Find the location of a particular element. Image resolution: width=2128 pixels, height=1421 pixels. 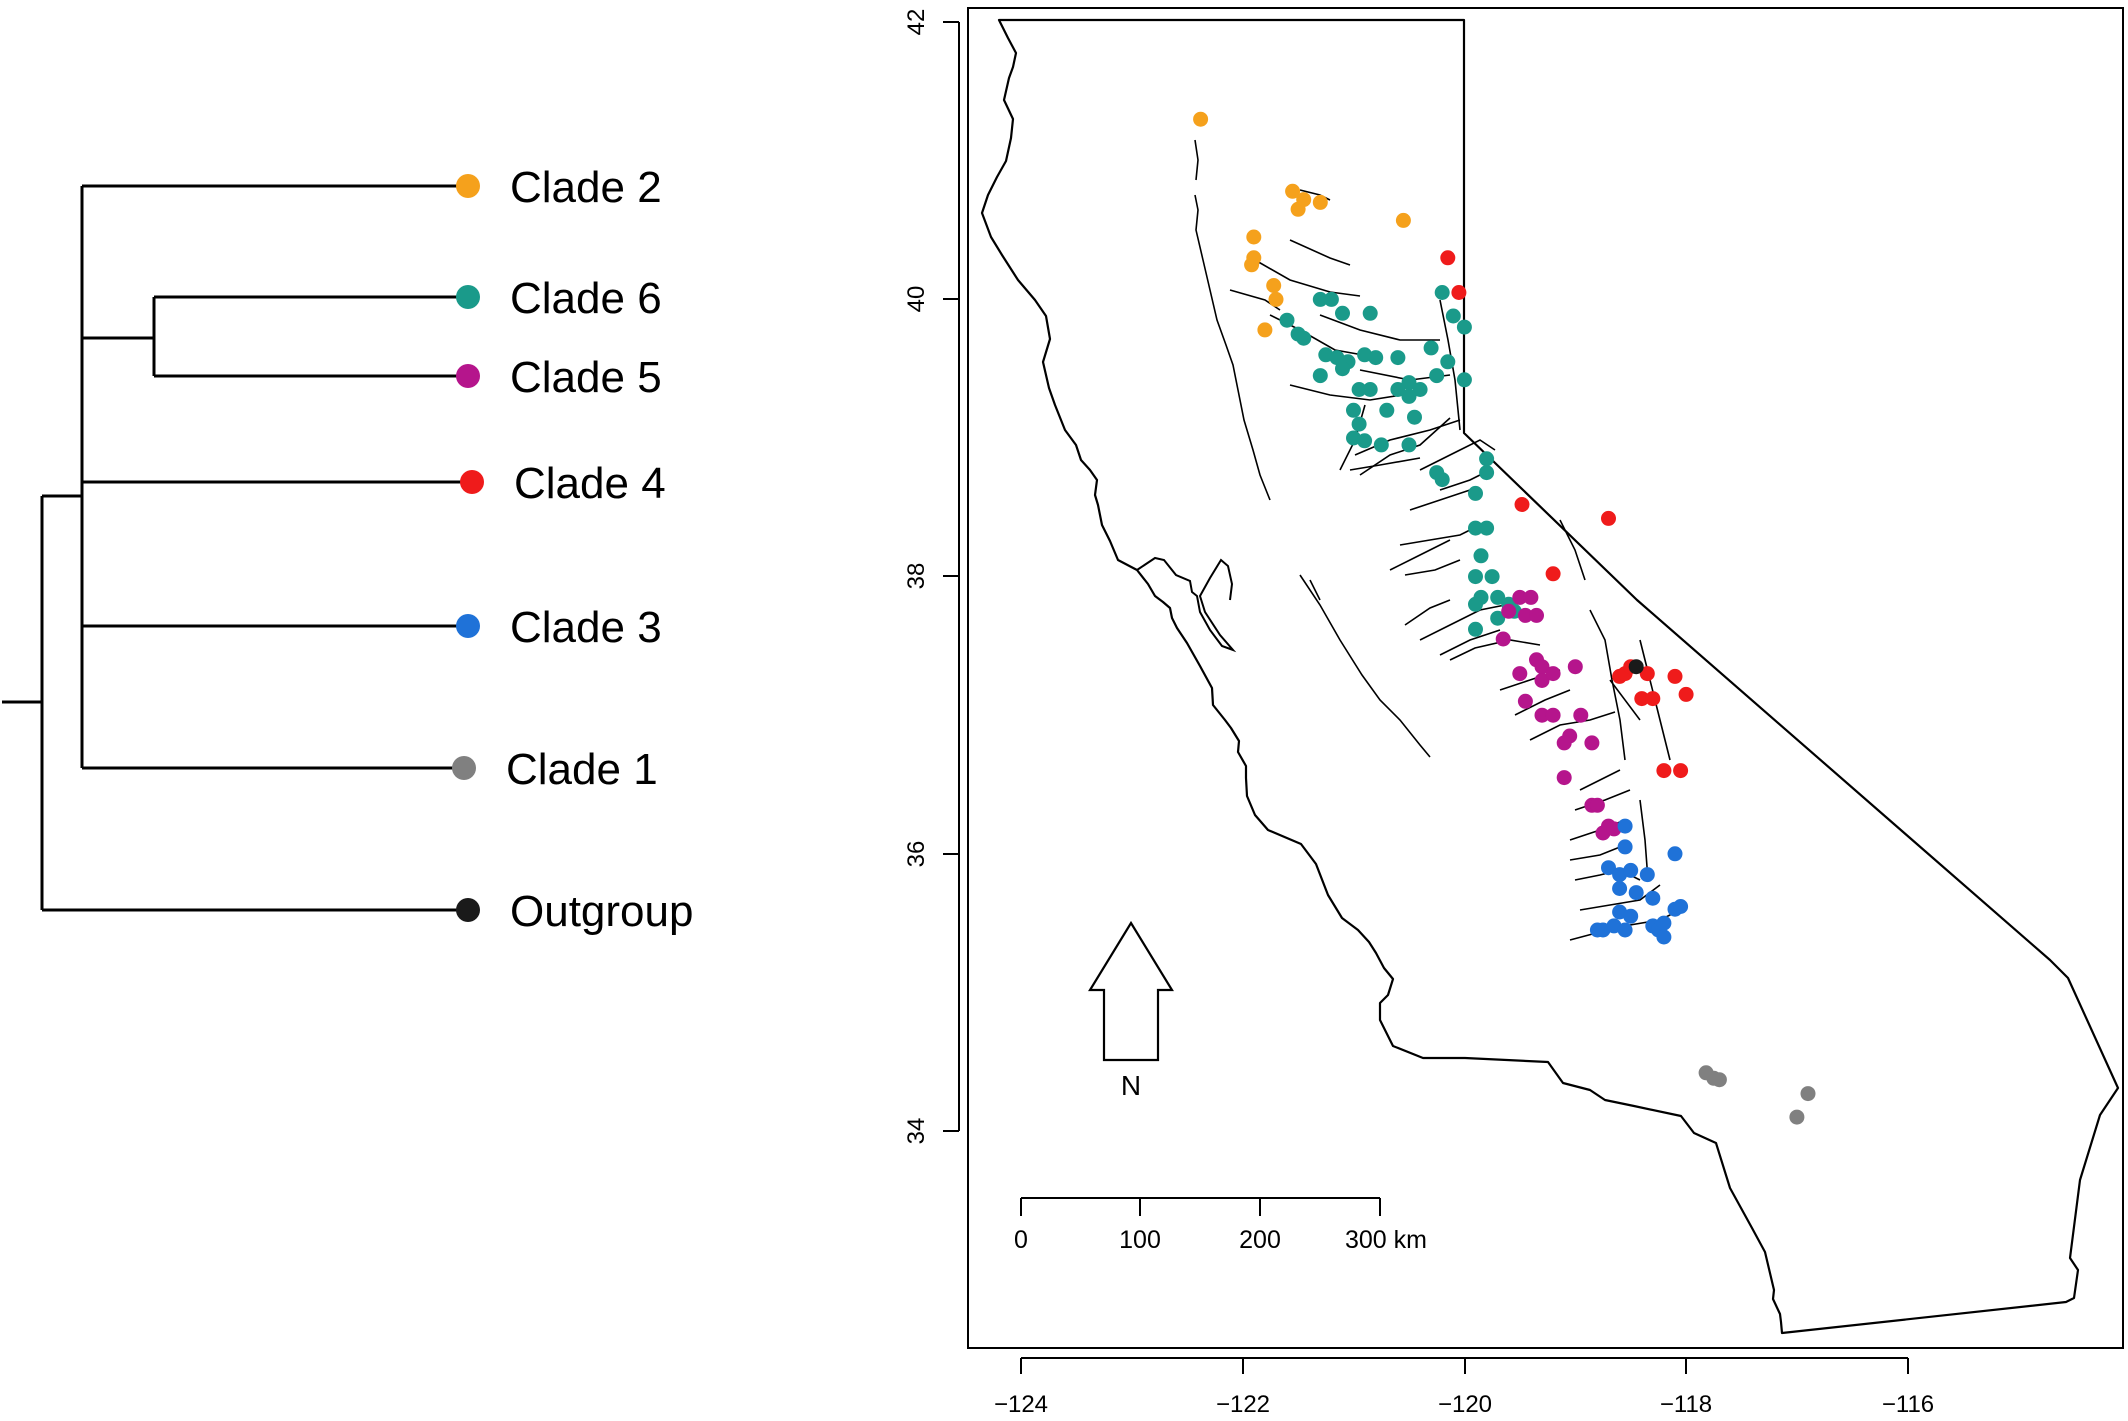

scale-bar: 0 100 200 300 km is located at coordinates (1220, 1225).